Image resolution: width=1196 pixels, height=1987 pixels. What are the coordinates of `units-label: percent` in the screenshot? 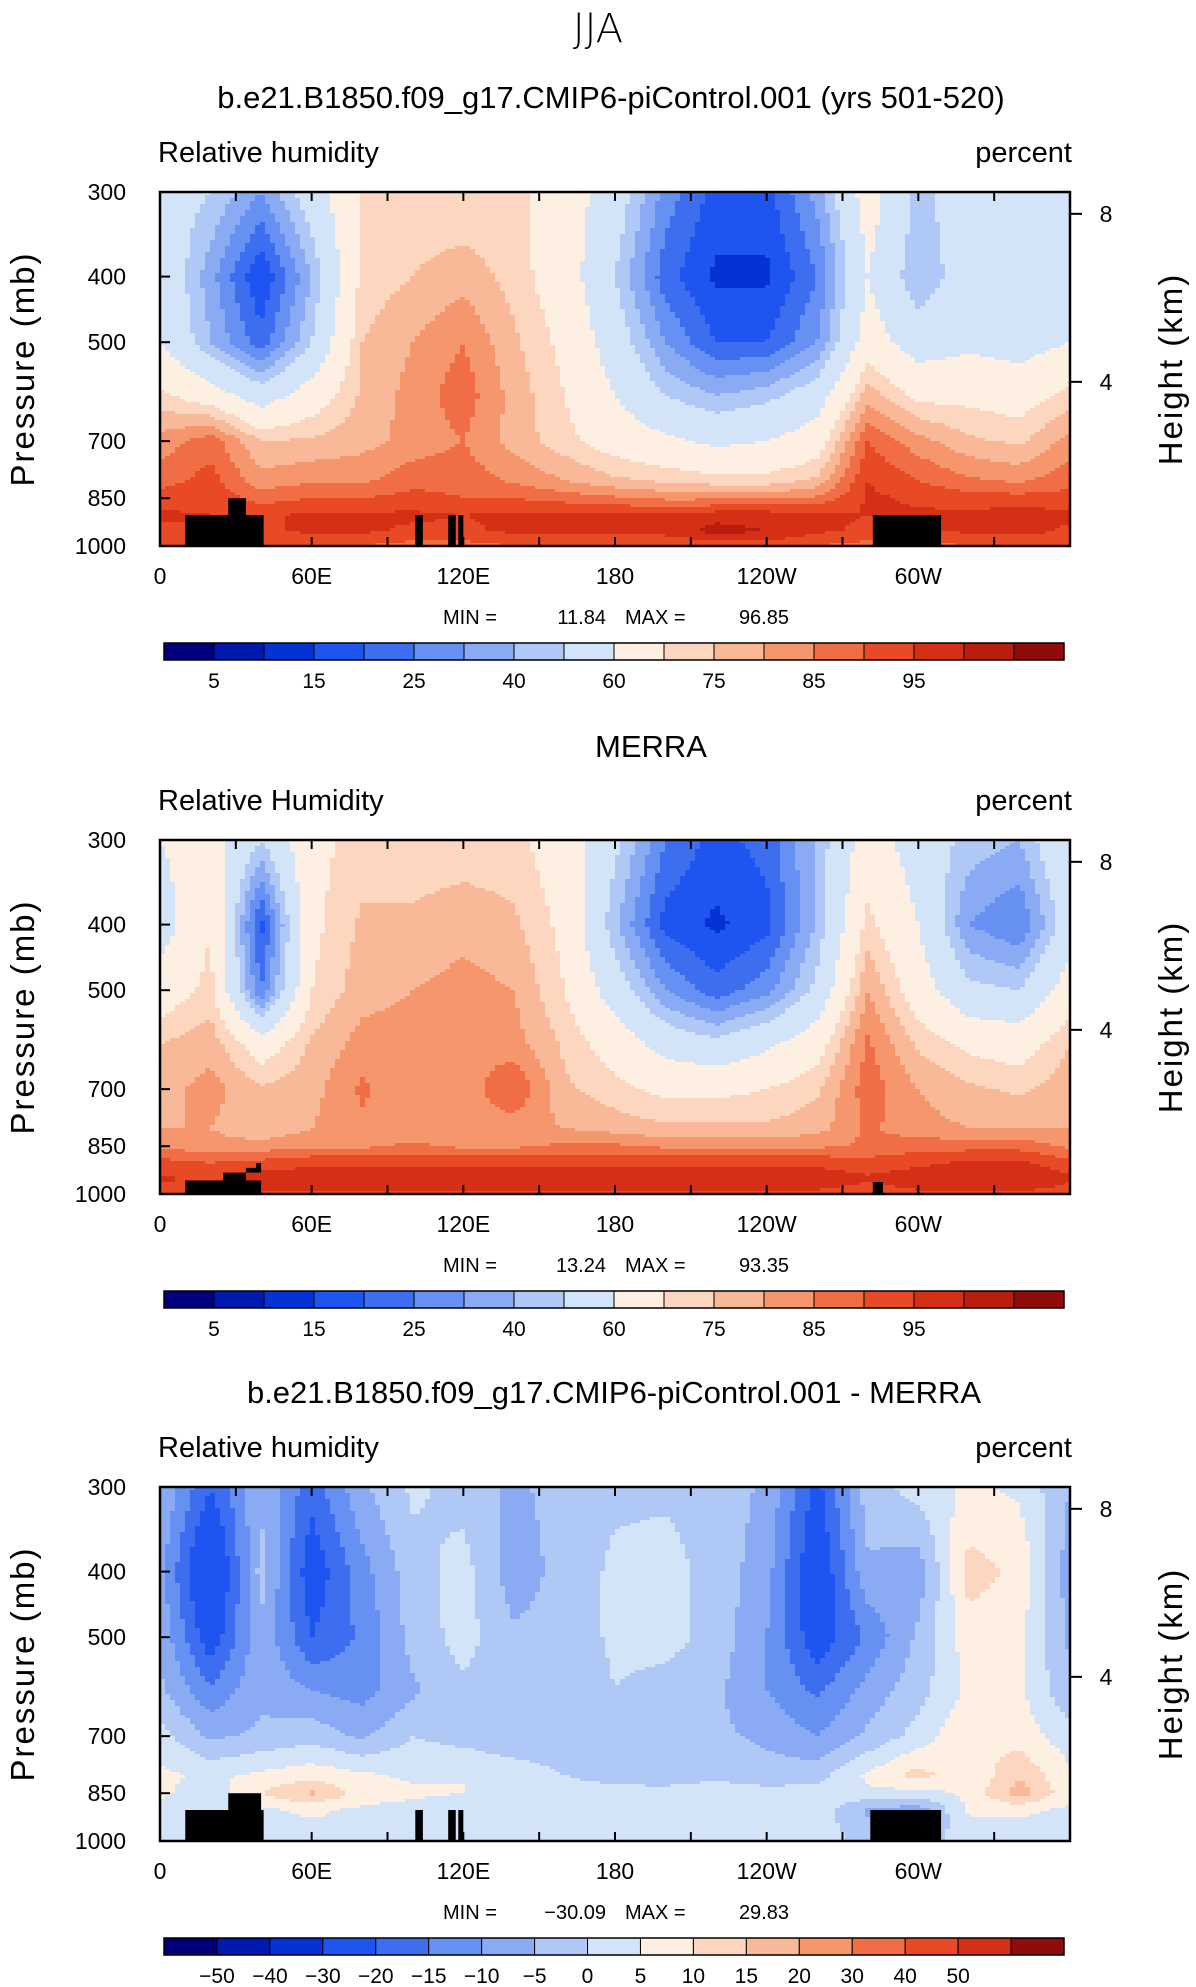 It's located at (1023, 153).